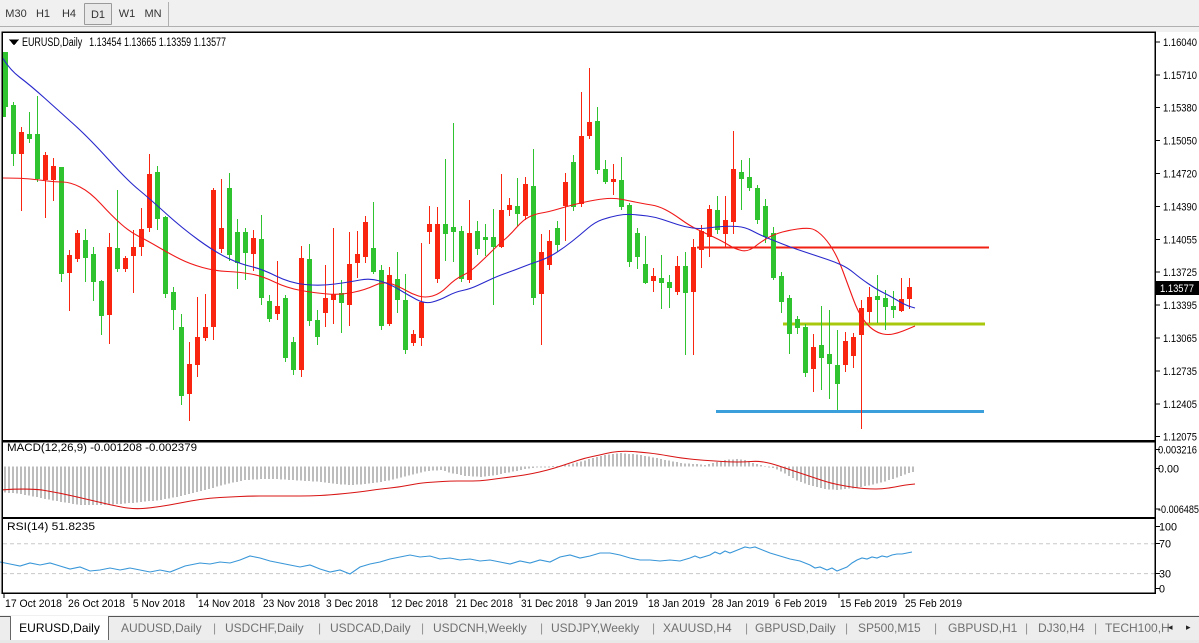 This screenshot has height=643, width=1199. I want to click on svg-text: 1.13577, so click(1177, 289).